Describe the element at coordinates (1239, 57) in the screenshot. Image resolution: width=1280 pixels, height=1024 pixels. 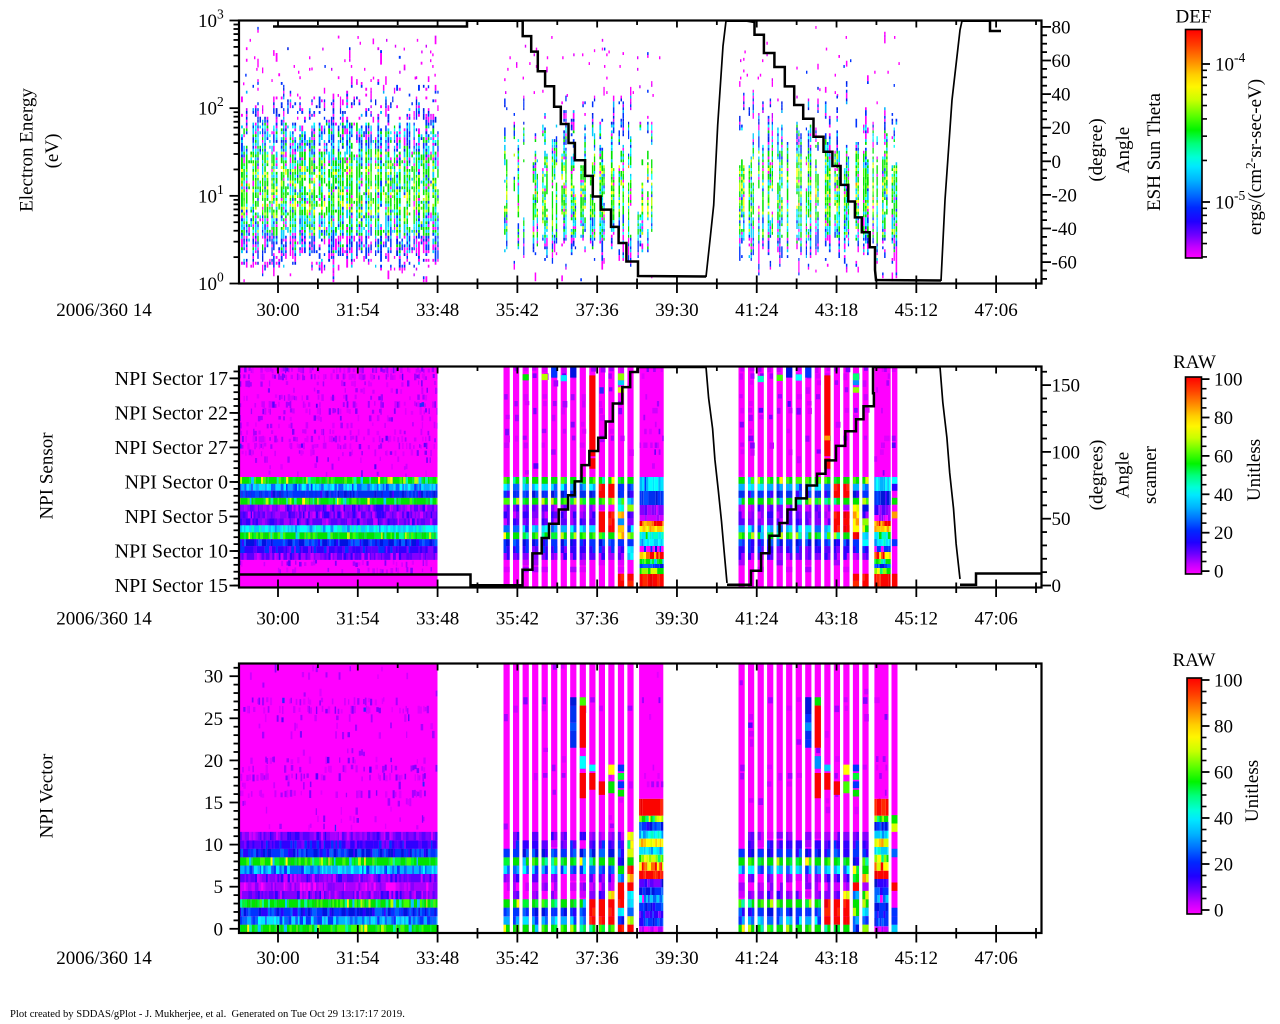
I see `svg-text: -4` at that location.